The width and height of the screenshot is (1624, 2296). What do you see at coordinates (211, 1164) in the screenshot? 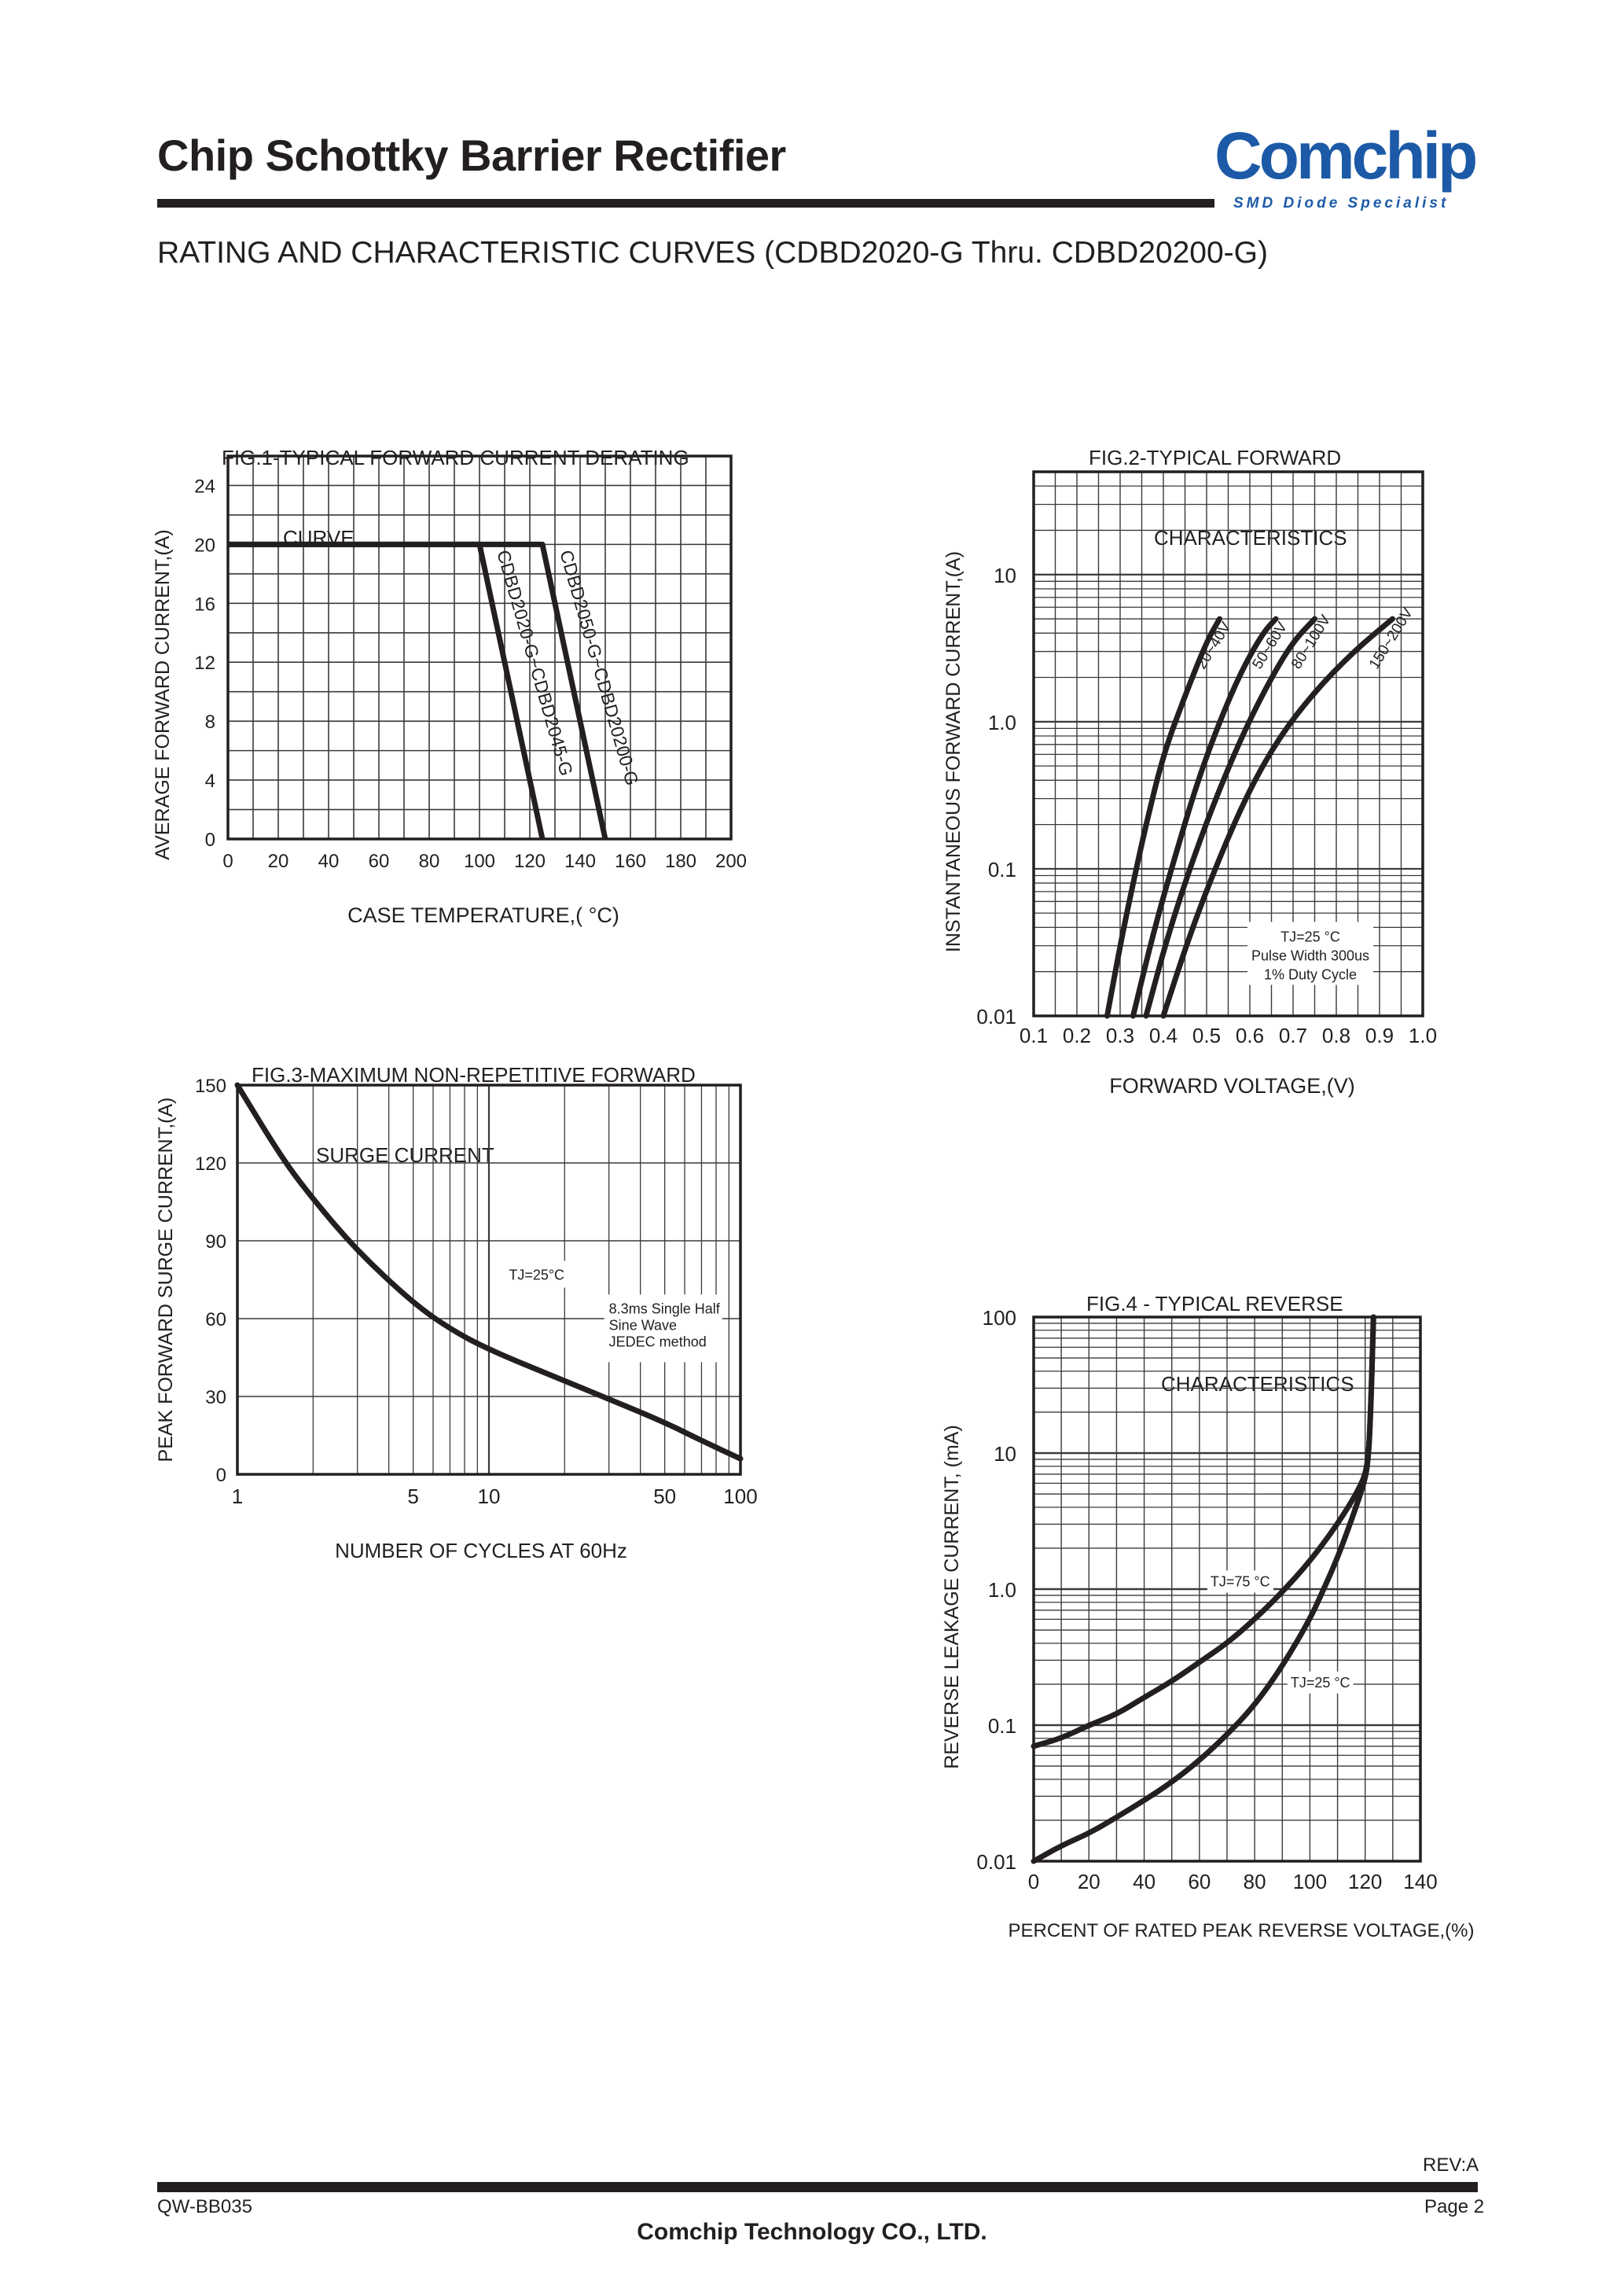
I see `fig3-y-tick-label: 120` at bounding box center [211, 1164].